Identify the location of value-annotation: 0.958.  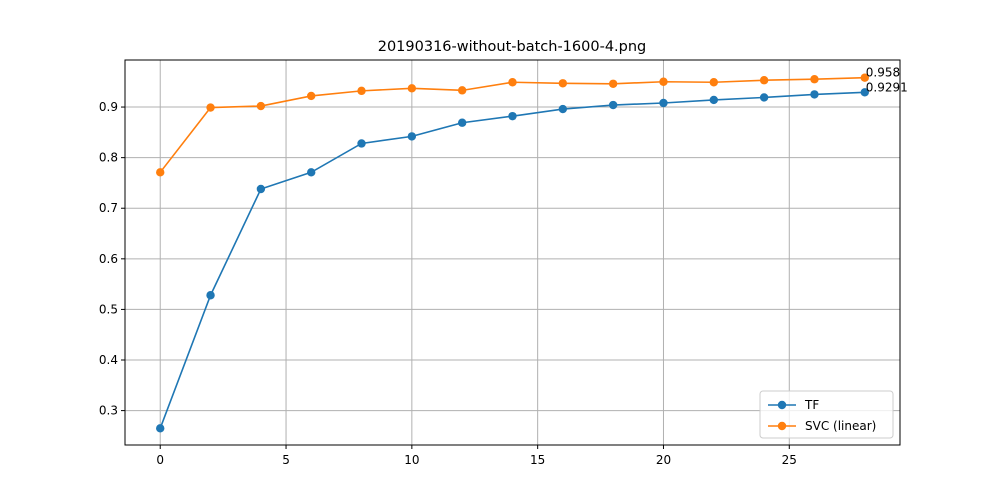
(883, 73).